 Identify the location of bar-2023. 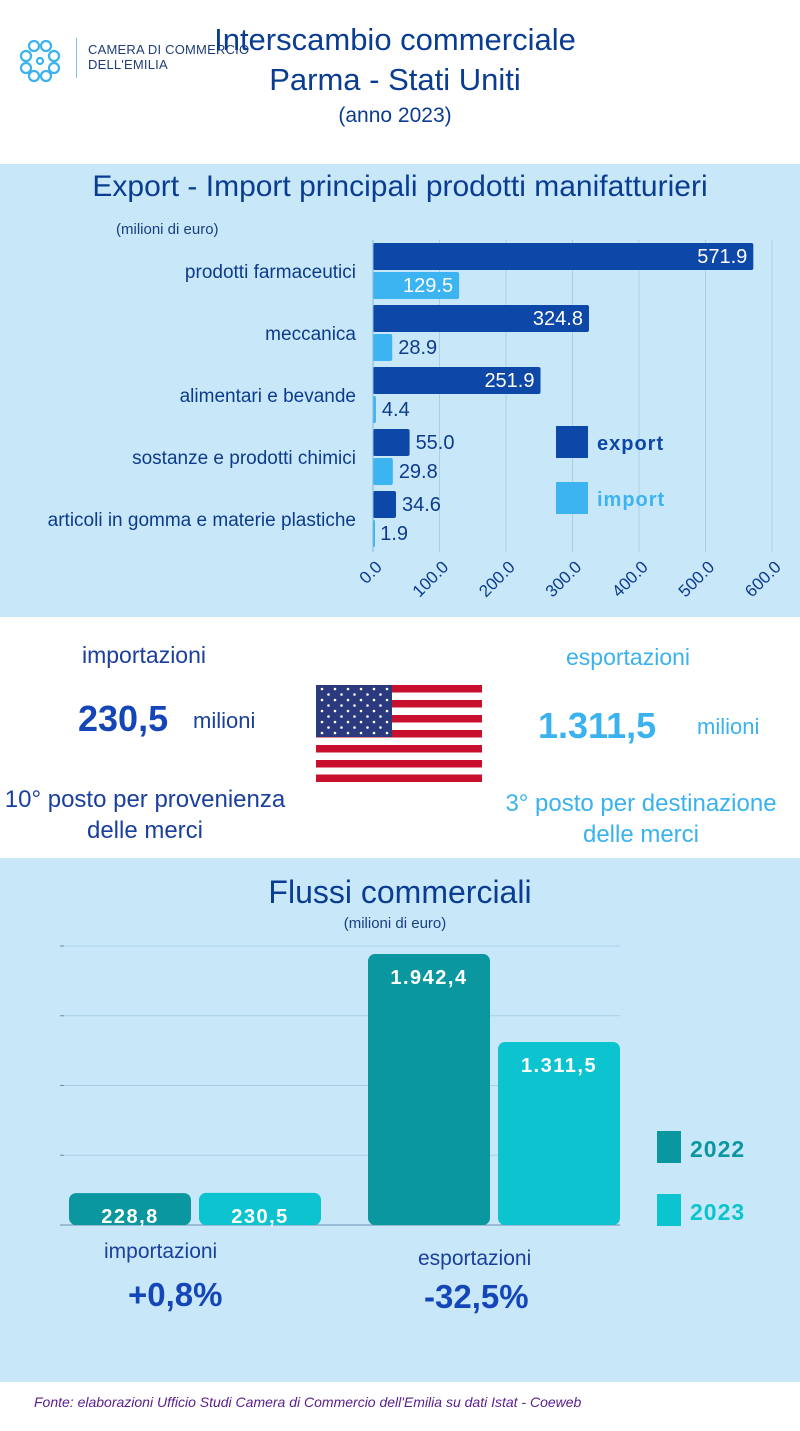
(260, 1208).